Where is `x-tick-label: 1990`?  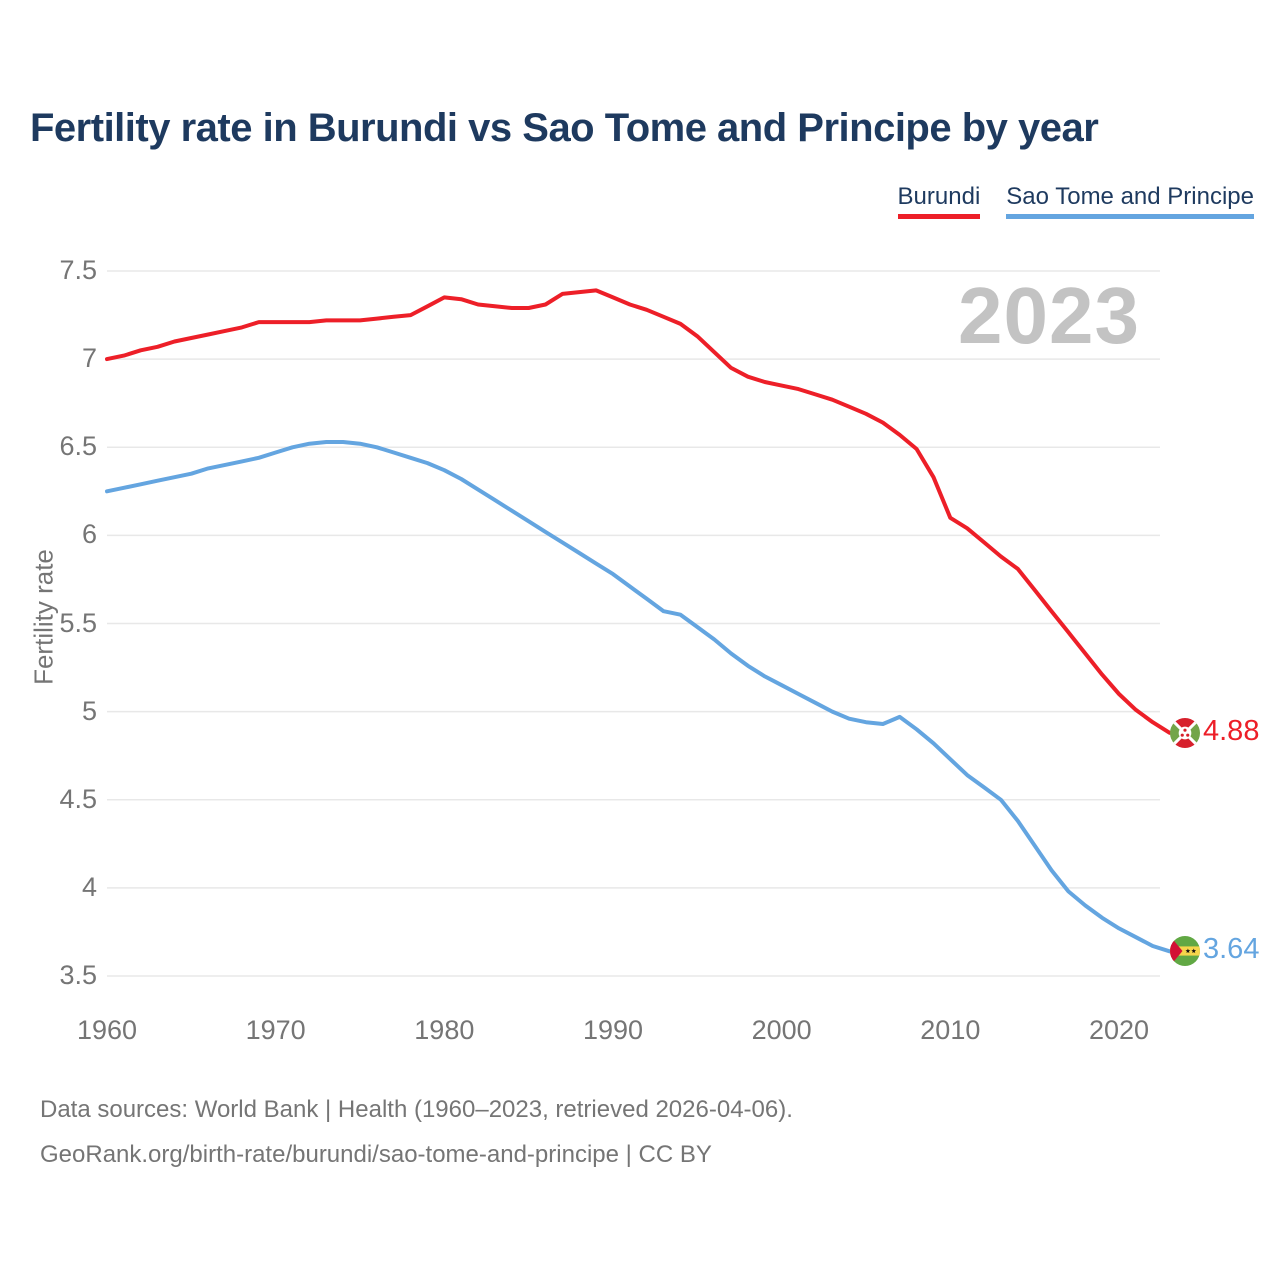 x-tick-label: 1990 is located at coordinates (613, 1030).